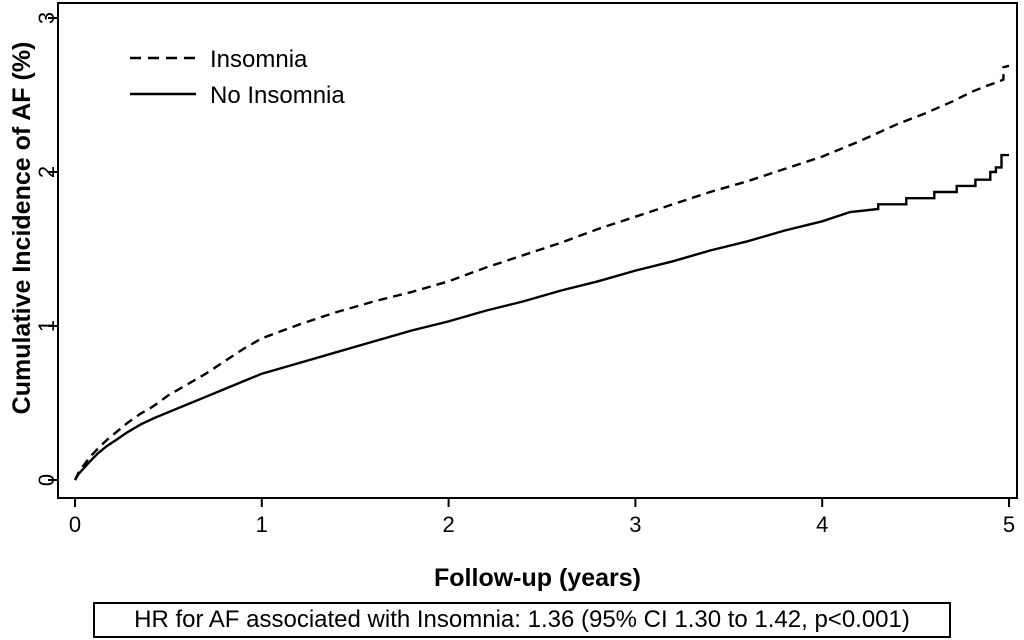 The height and width of the screenshot is (640, 1024). Describe the element at coordinates (262, 524) in the screenshot. I see `x-tick-label: 1` at that location.